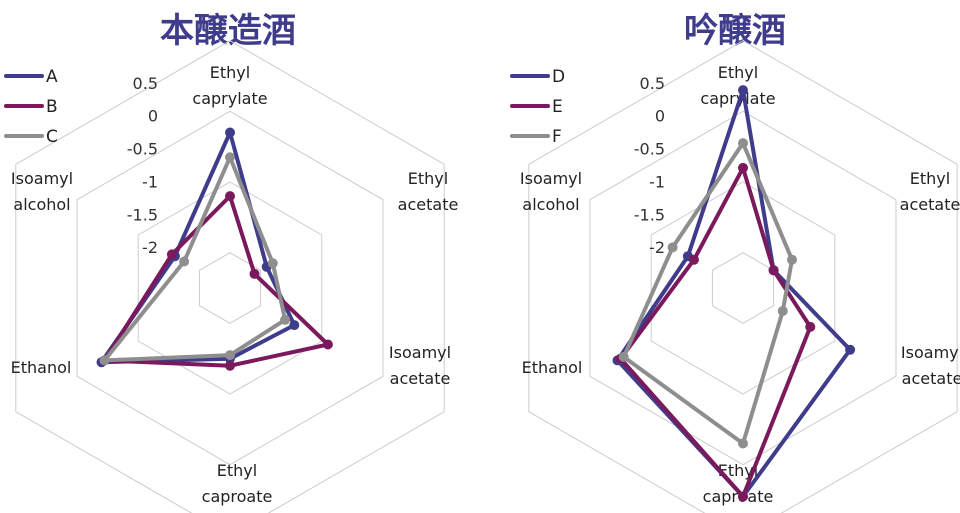  What do you see at coordinates (557, 137) in the screenshot?
I see `legend-label: F` at bounding box center [557, 137].